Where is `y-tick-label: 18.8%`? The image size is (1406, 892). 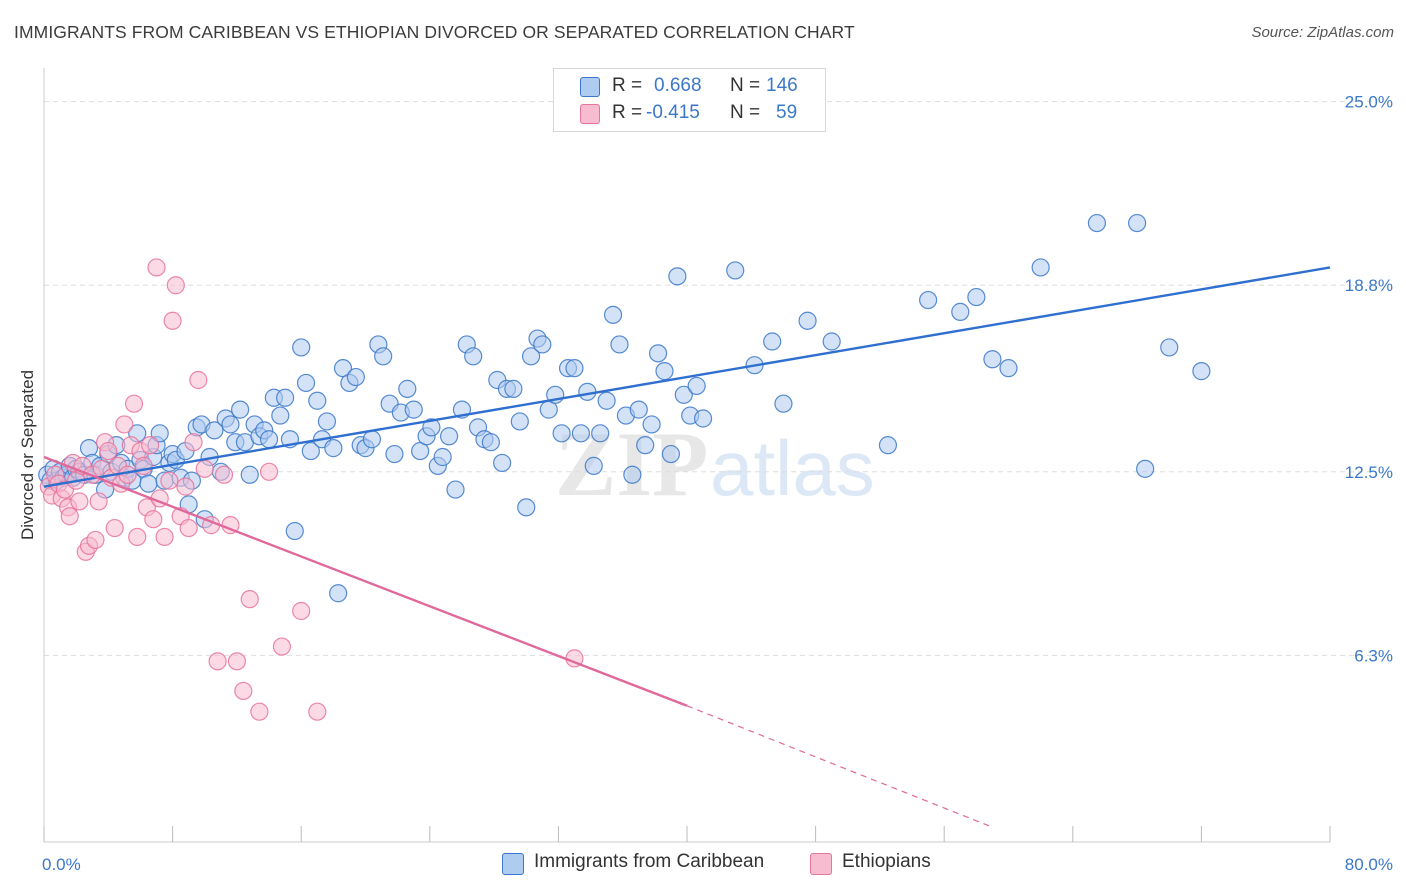 y-tick-label: 18.8% is located at coordinates (1369, 285).